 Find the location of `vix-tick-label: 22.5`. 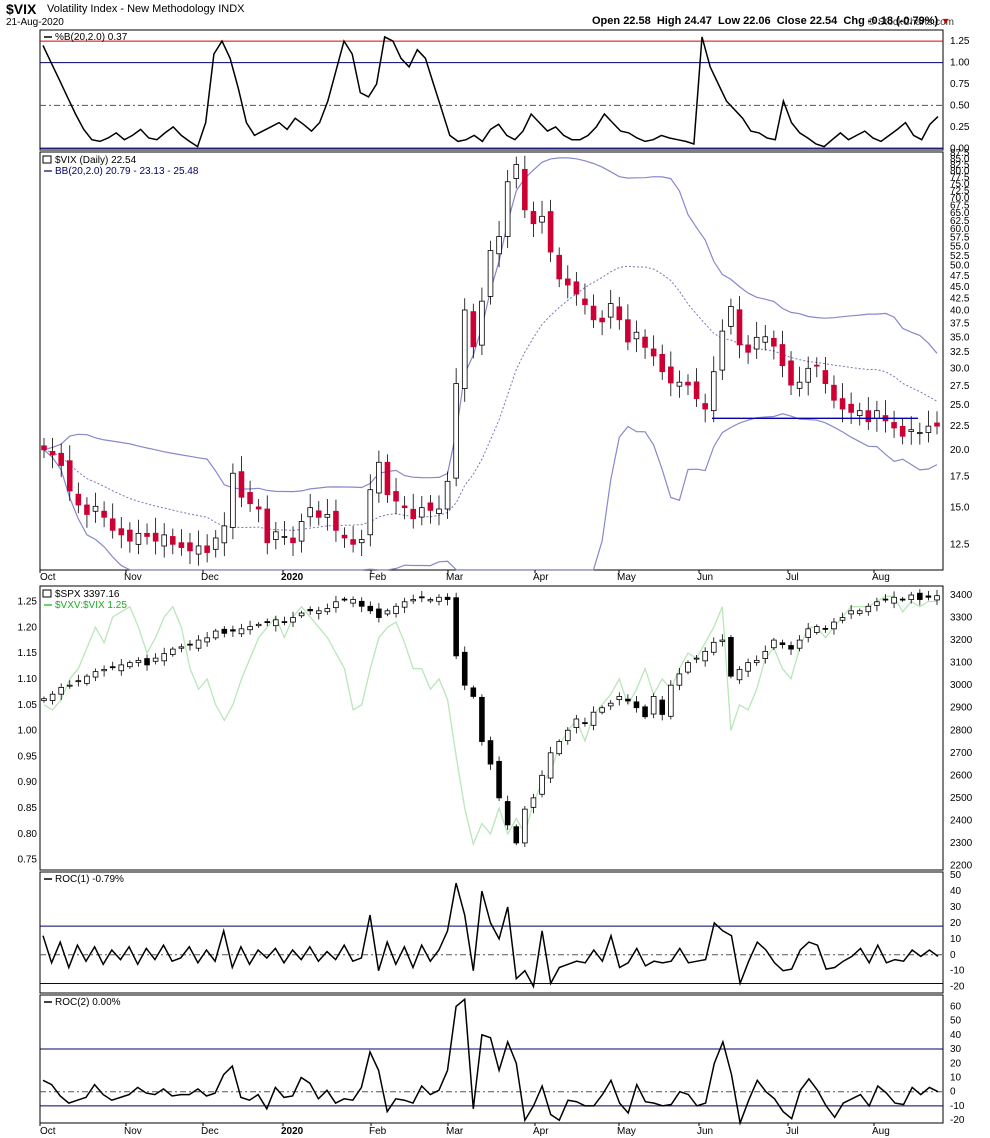

vix-tick-label: 22.5 is located at coordinates (960, 426).